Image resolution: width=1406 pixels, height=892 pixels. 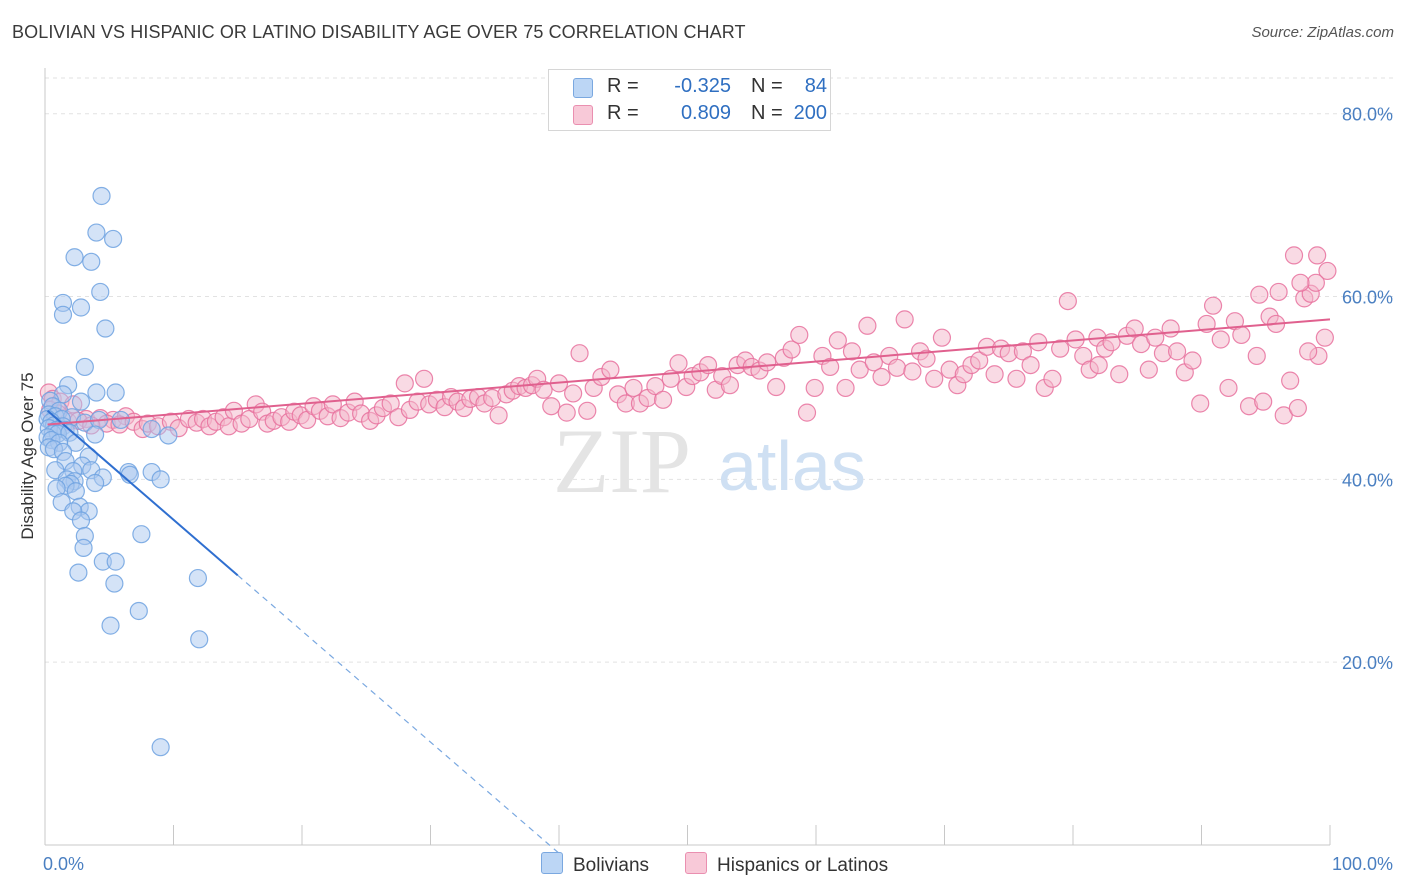 I want to click on x-tick-label-min: 0.0%, so click(x=63, y=864).